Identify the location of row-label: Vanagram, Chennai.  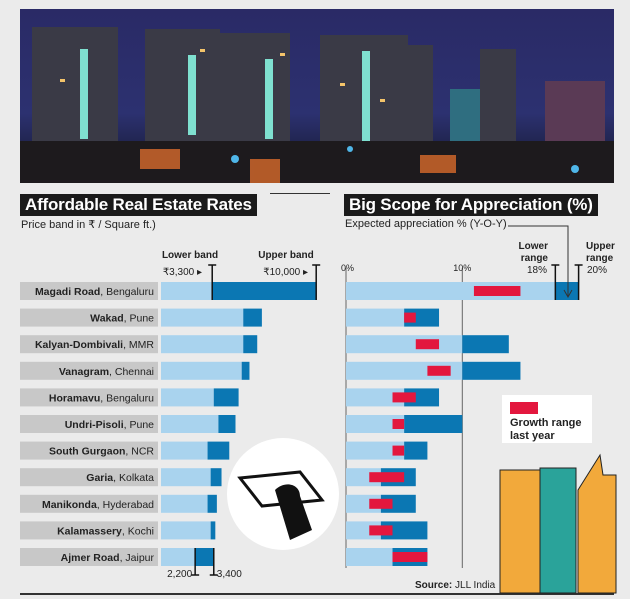
(106, 372).